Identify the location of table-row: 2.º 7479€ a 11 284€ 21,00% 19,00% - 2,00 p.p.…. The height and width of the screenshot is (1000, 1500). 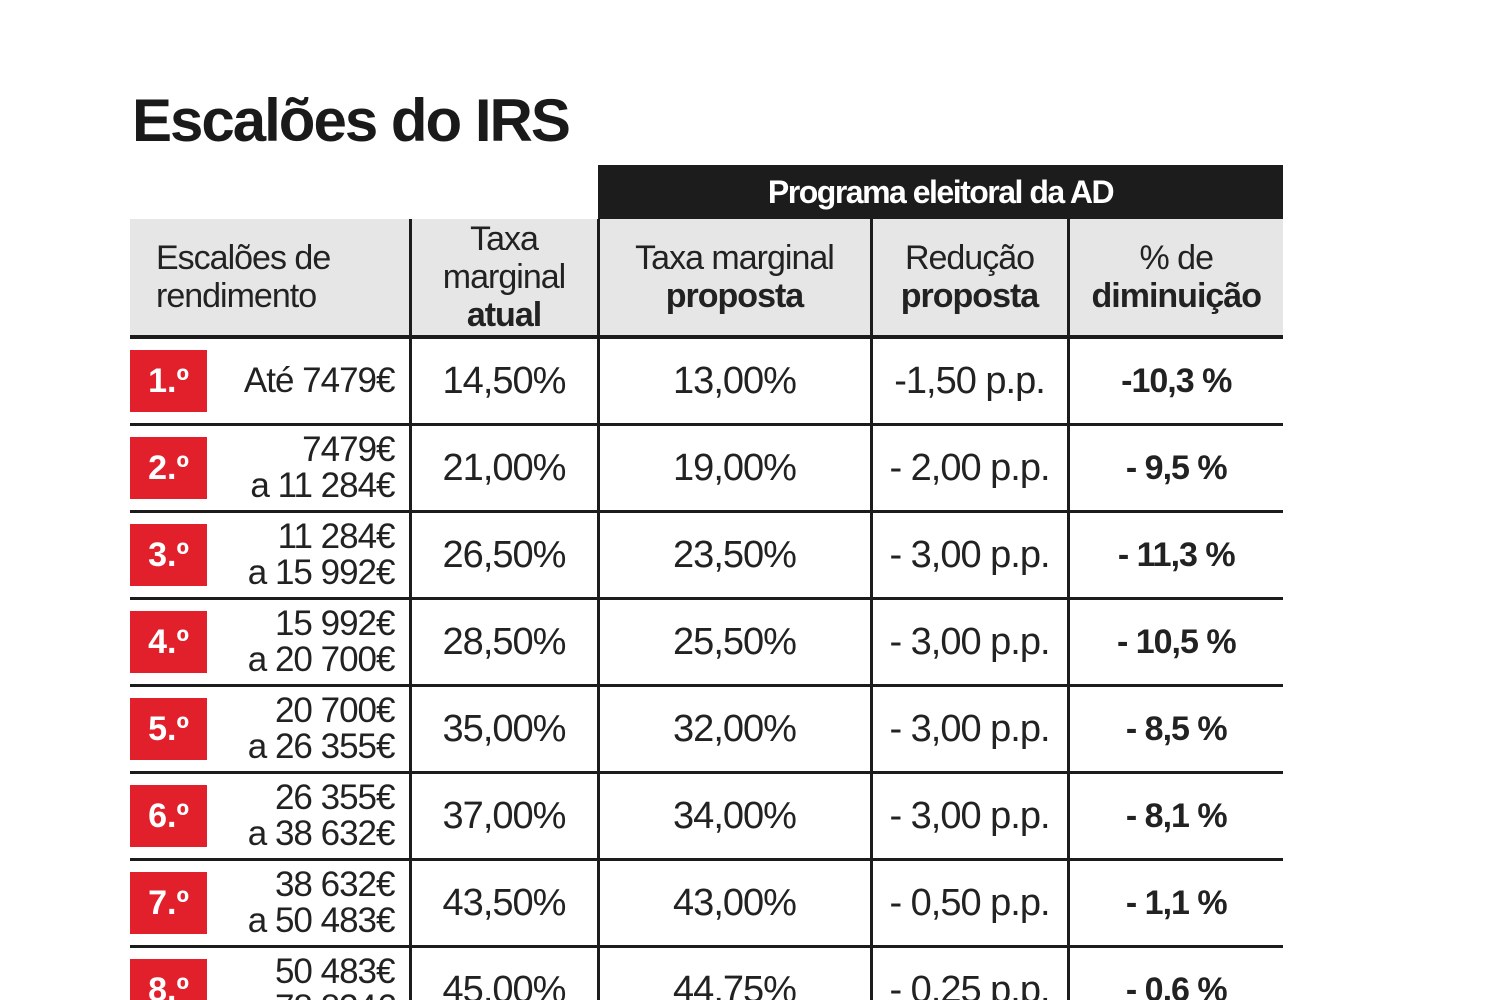
(706, 468).